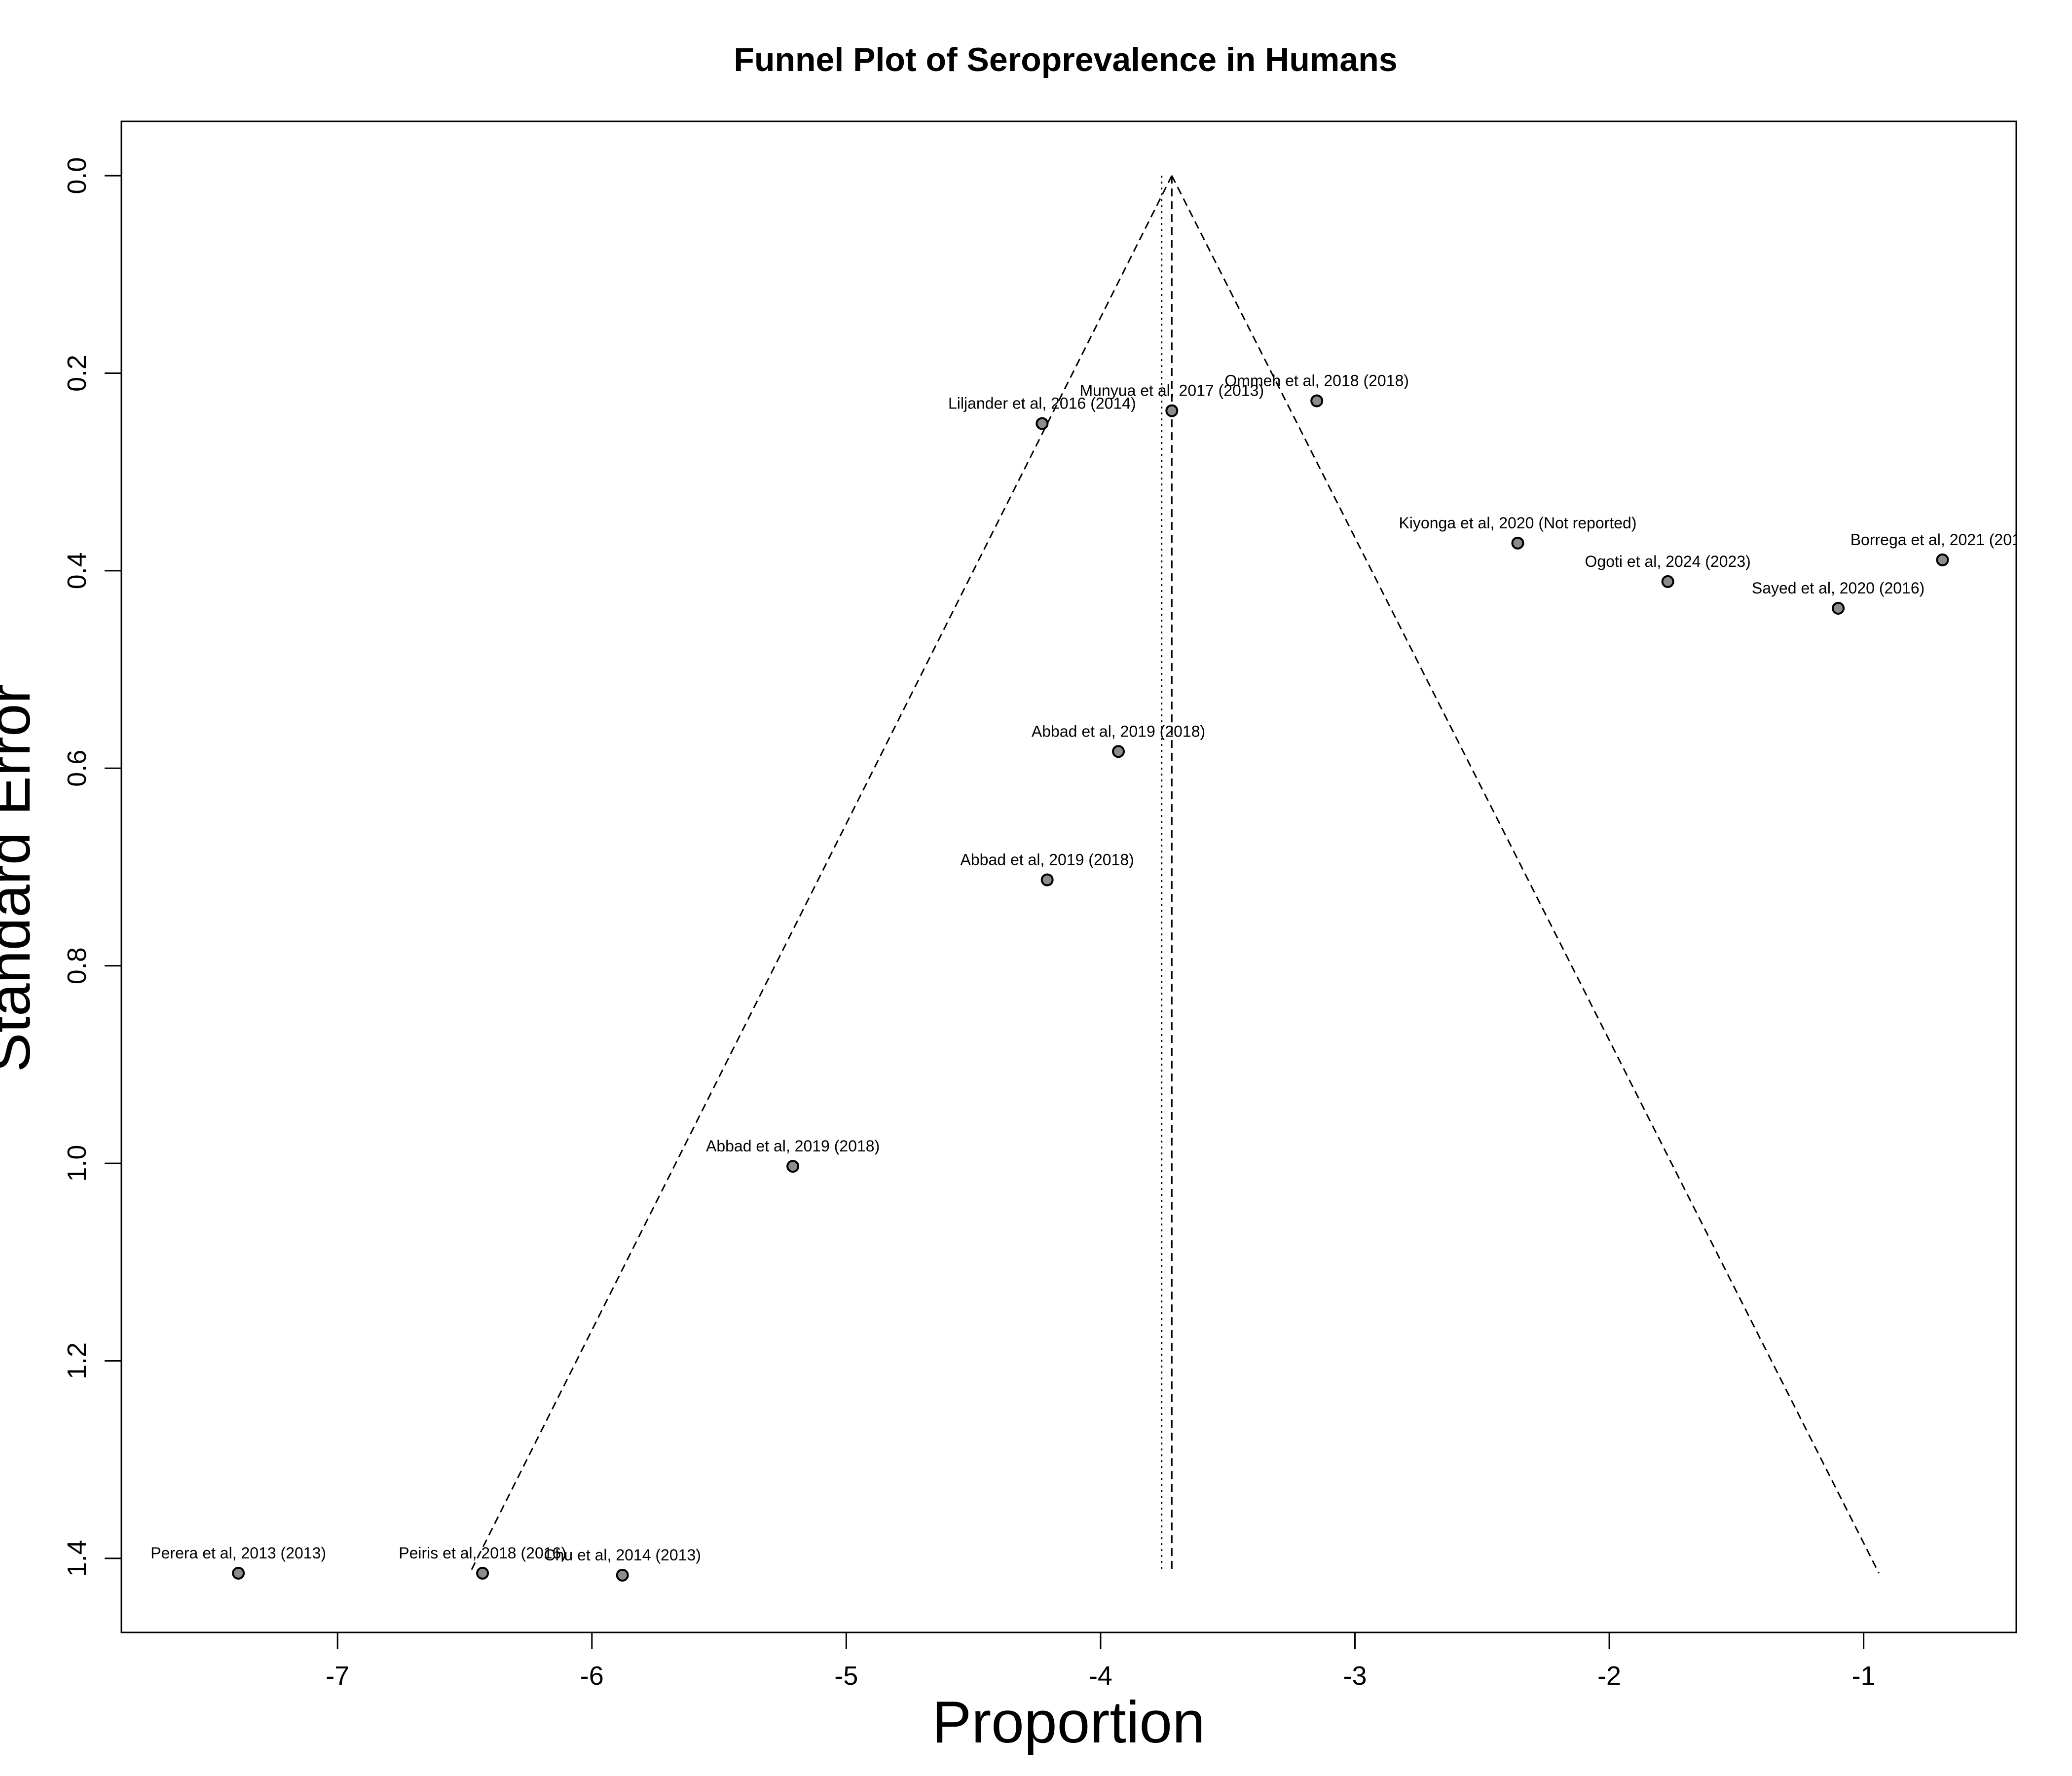 The image size is (2072, 1776). What do you see at coordinates (483, 1553) in the screenshot?
I see `study-point-label: Peiris et al, 2018 (2016)` at bounding box center [483, 1553].